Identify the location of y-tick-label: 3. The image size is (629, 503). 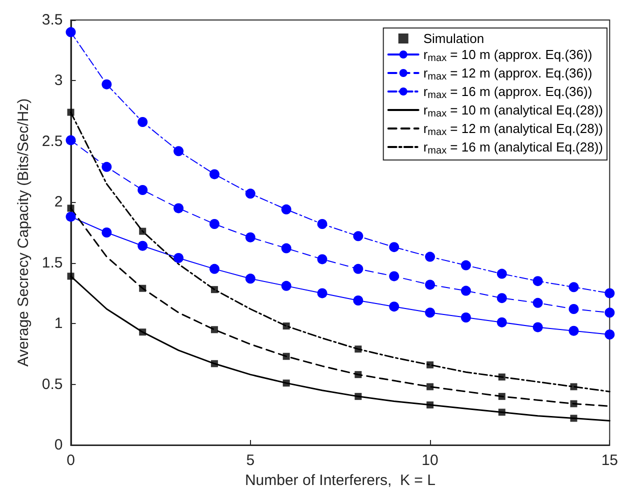
(58, 81).